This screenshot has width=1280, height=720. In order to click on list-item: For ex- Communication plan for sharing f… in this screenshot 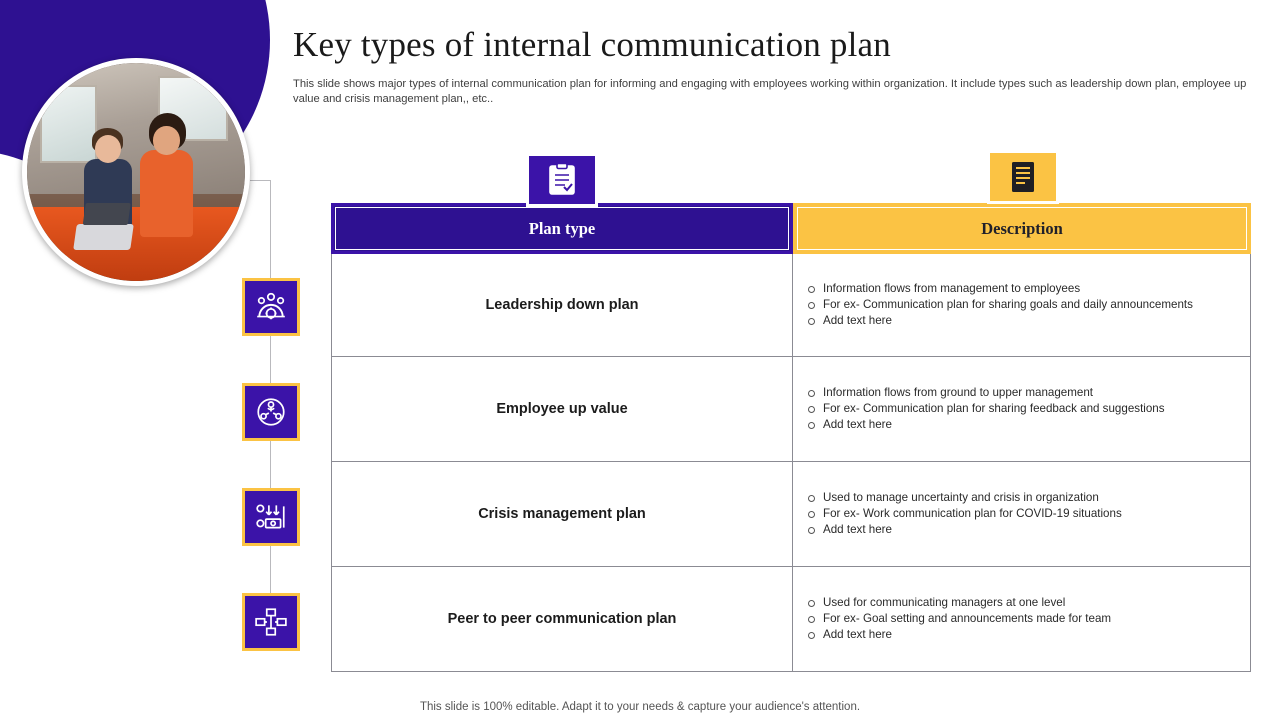, I will do `click(985, 409)`.